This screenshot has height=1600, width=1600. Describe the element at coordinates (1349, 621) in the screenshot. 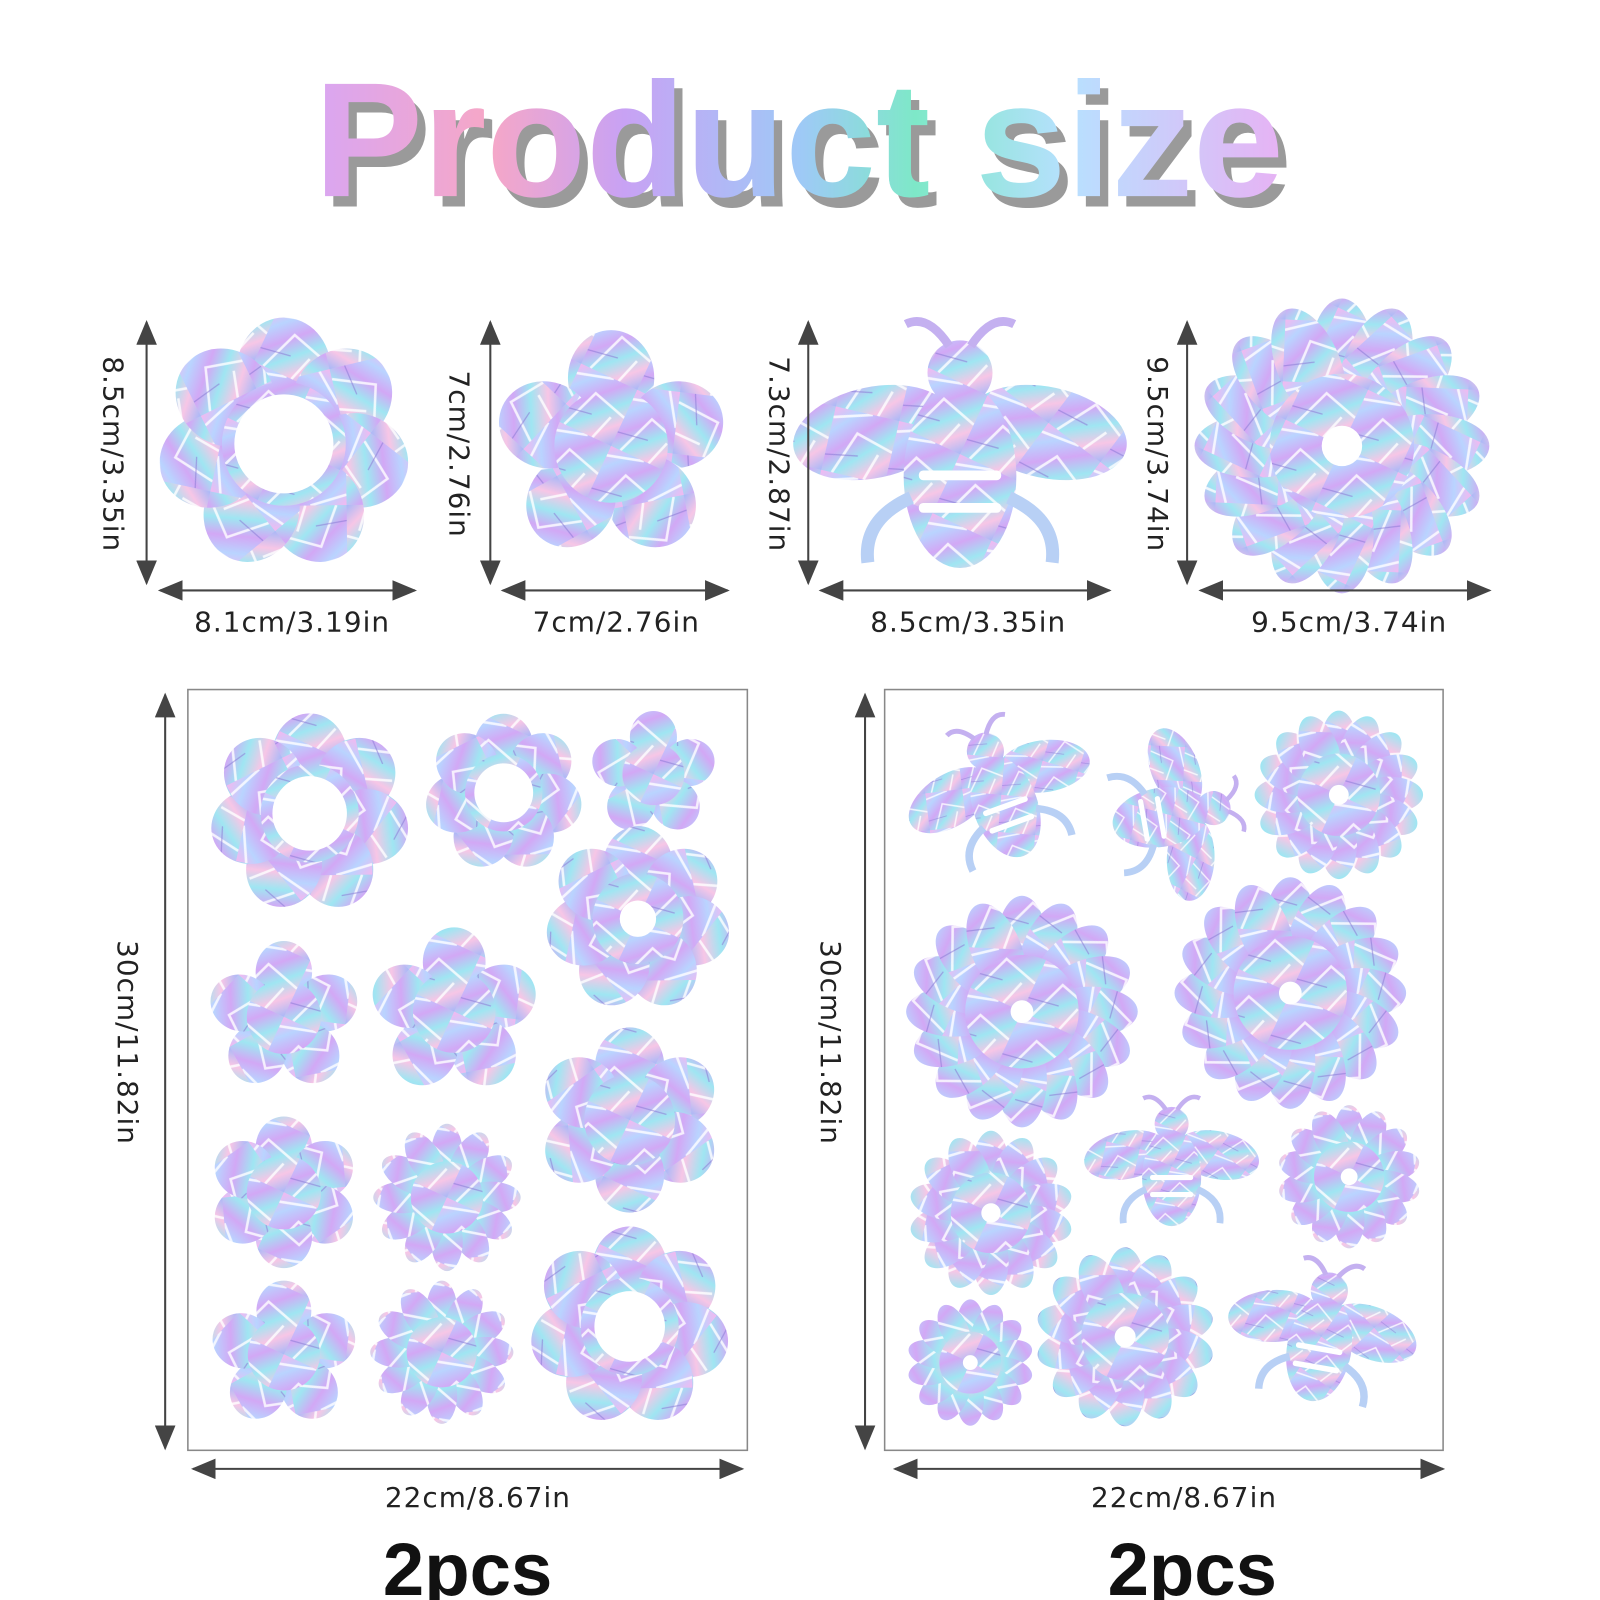

I see `width-label: 9.5cm/3.74in` at that location.